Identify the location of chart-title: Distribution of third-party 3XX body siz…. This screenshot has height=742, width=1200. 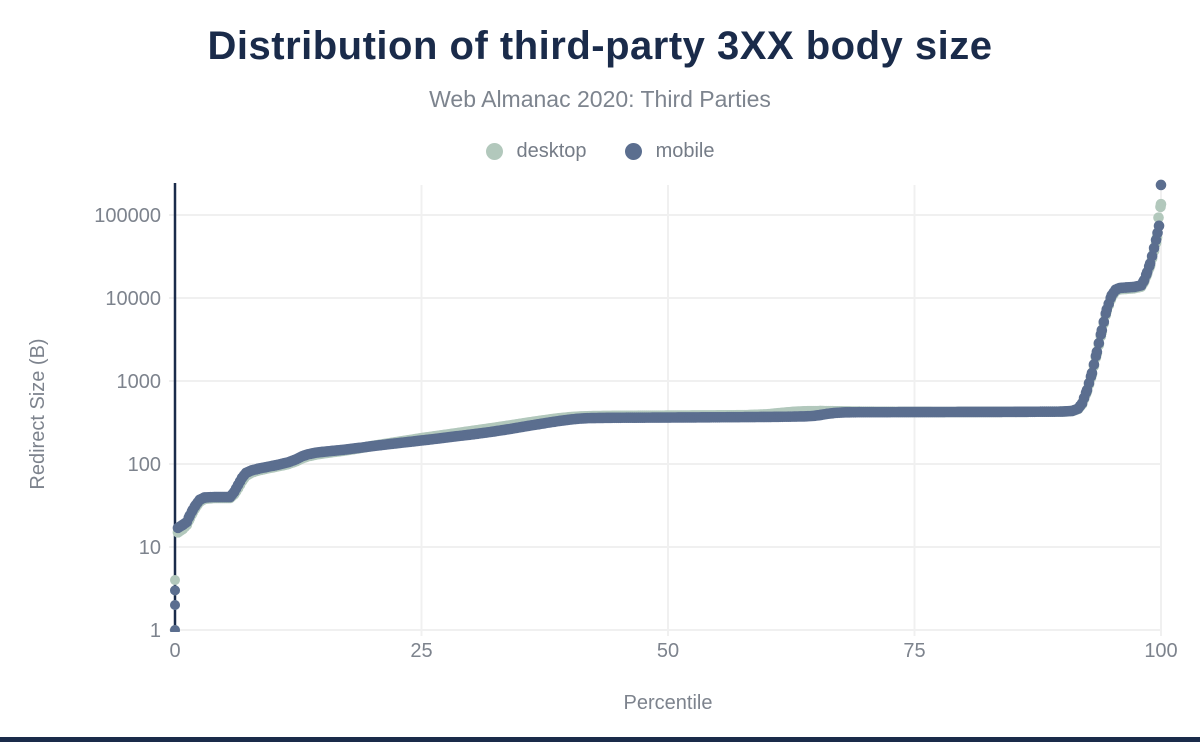
(600, 46).